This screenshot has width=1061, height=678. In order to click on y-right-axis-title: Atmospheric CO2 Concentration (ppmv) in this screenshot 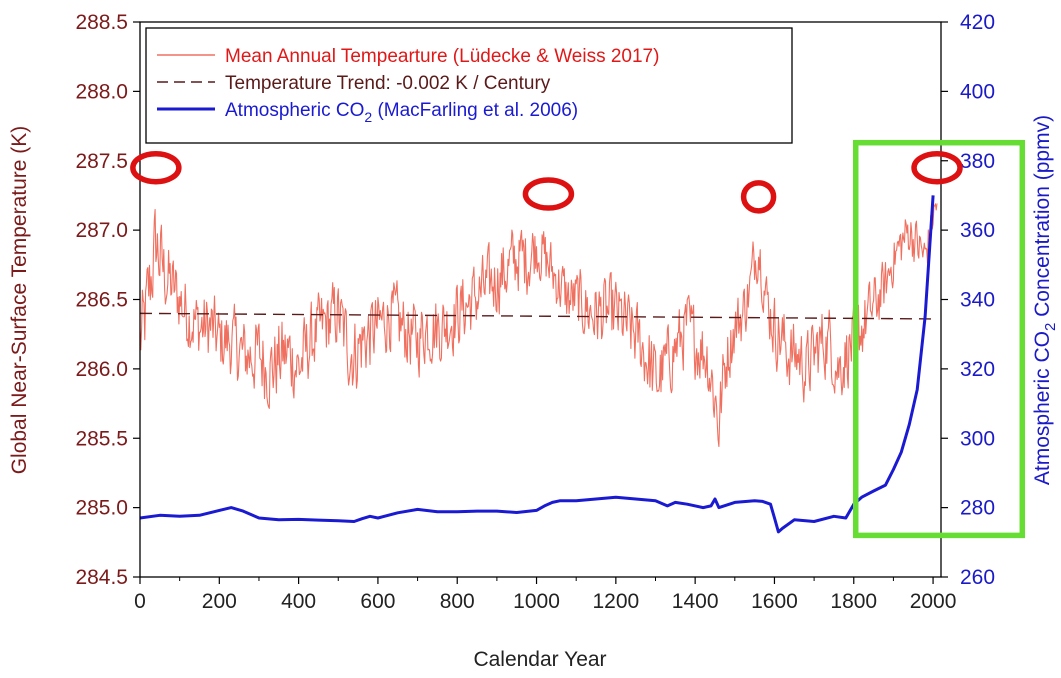, I will do `click(1045, 300)`.